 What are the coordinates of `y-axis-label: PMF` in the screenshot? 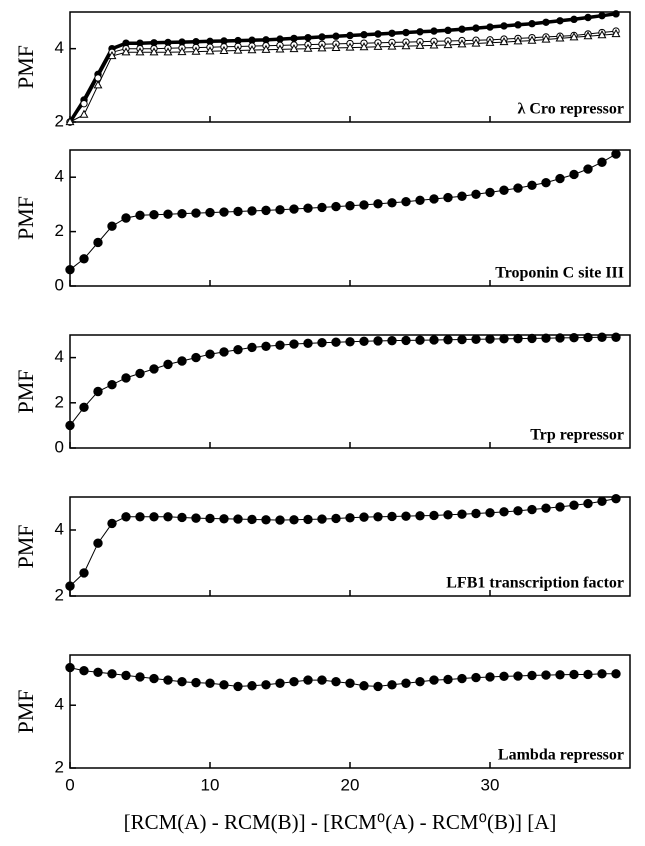 It's located at (25, 546).